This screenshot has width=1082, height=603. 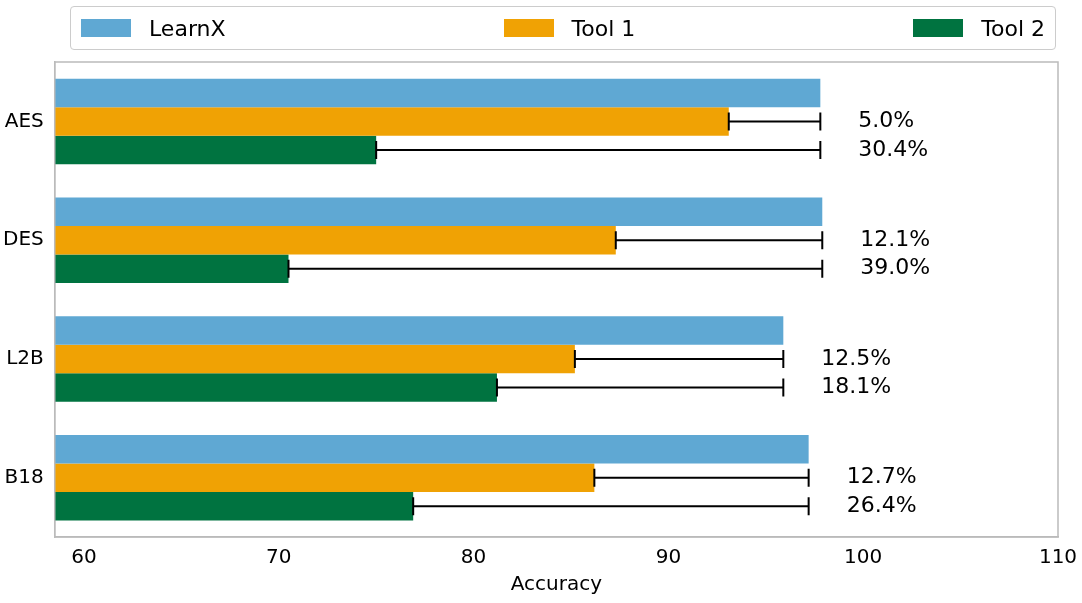 I want to click on x-tick-label: 70, so click(x=279, y=556).